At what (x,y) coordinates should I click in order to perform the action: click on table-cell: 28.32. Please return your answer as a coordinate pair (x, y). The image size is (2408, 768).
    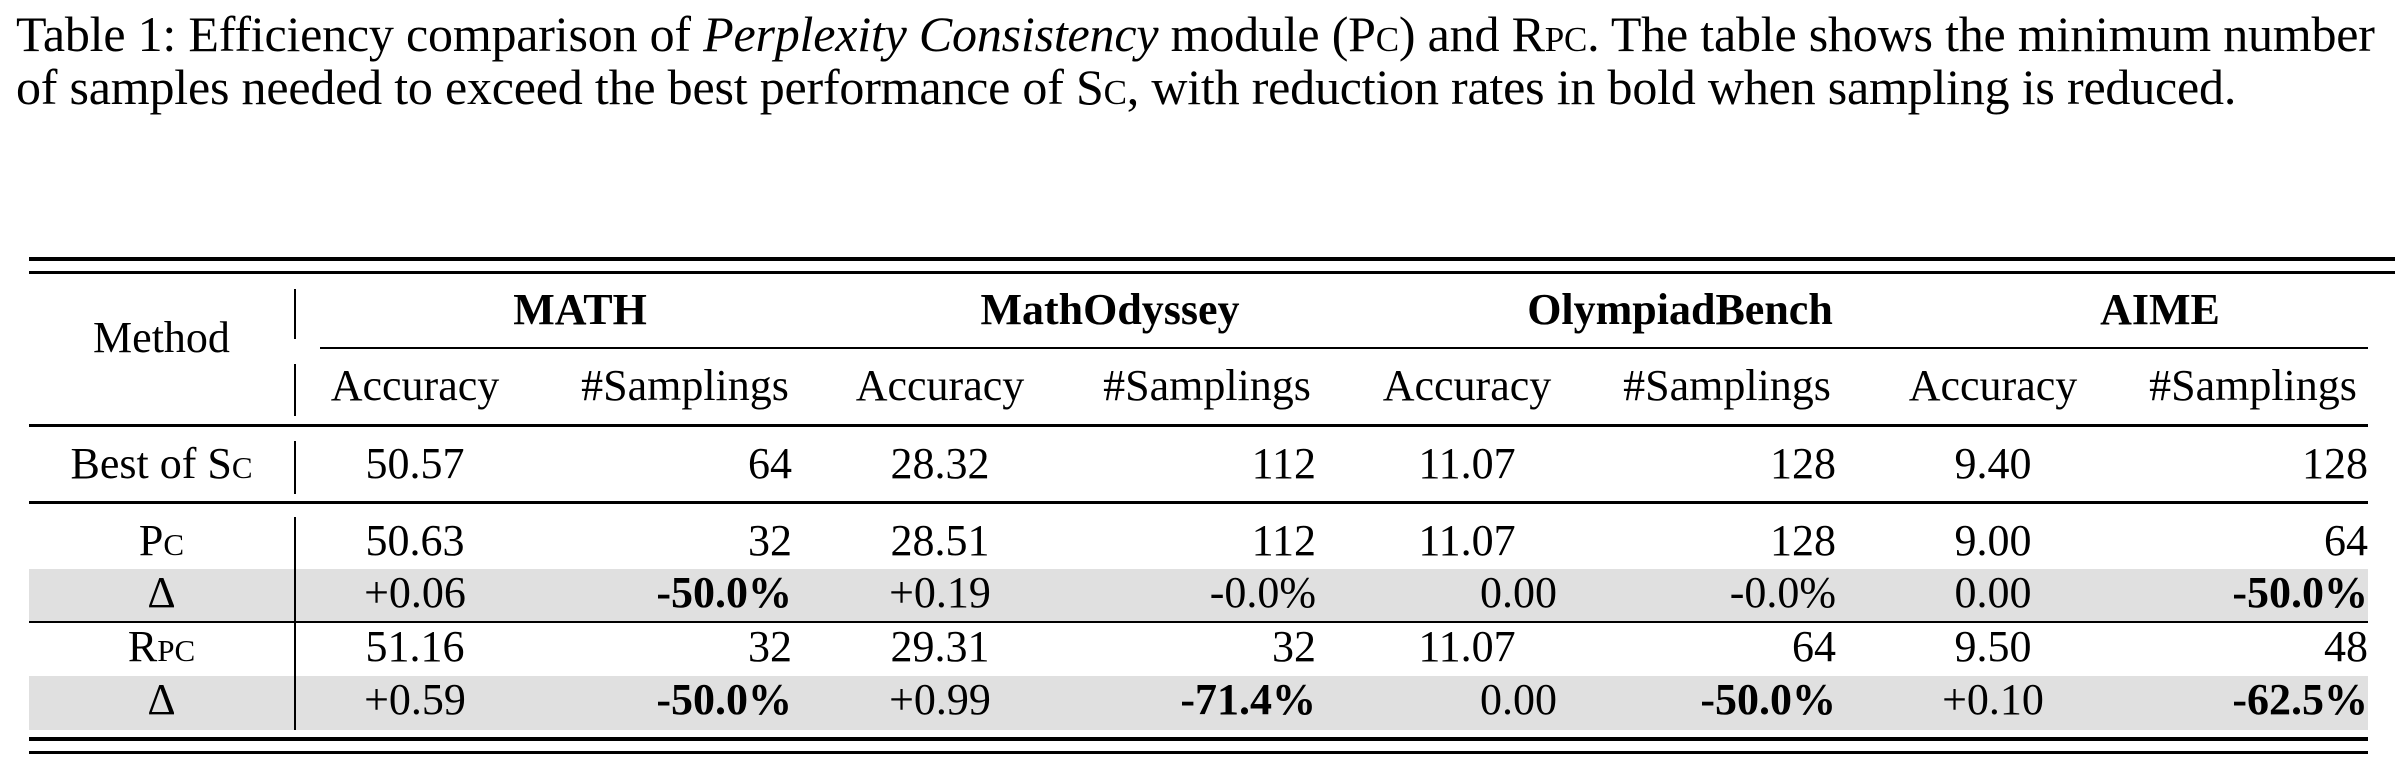
    Looking at the image, I should click on (940, 463).